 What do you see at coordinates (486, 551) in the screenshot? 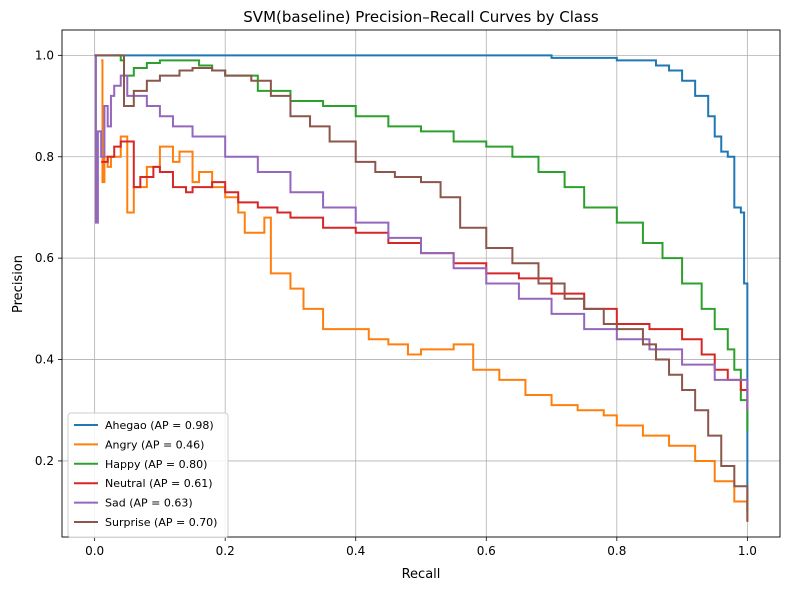
I see `x-tick-label: 0.6` at bounding box center [486, 551].